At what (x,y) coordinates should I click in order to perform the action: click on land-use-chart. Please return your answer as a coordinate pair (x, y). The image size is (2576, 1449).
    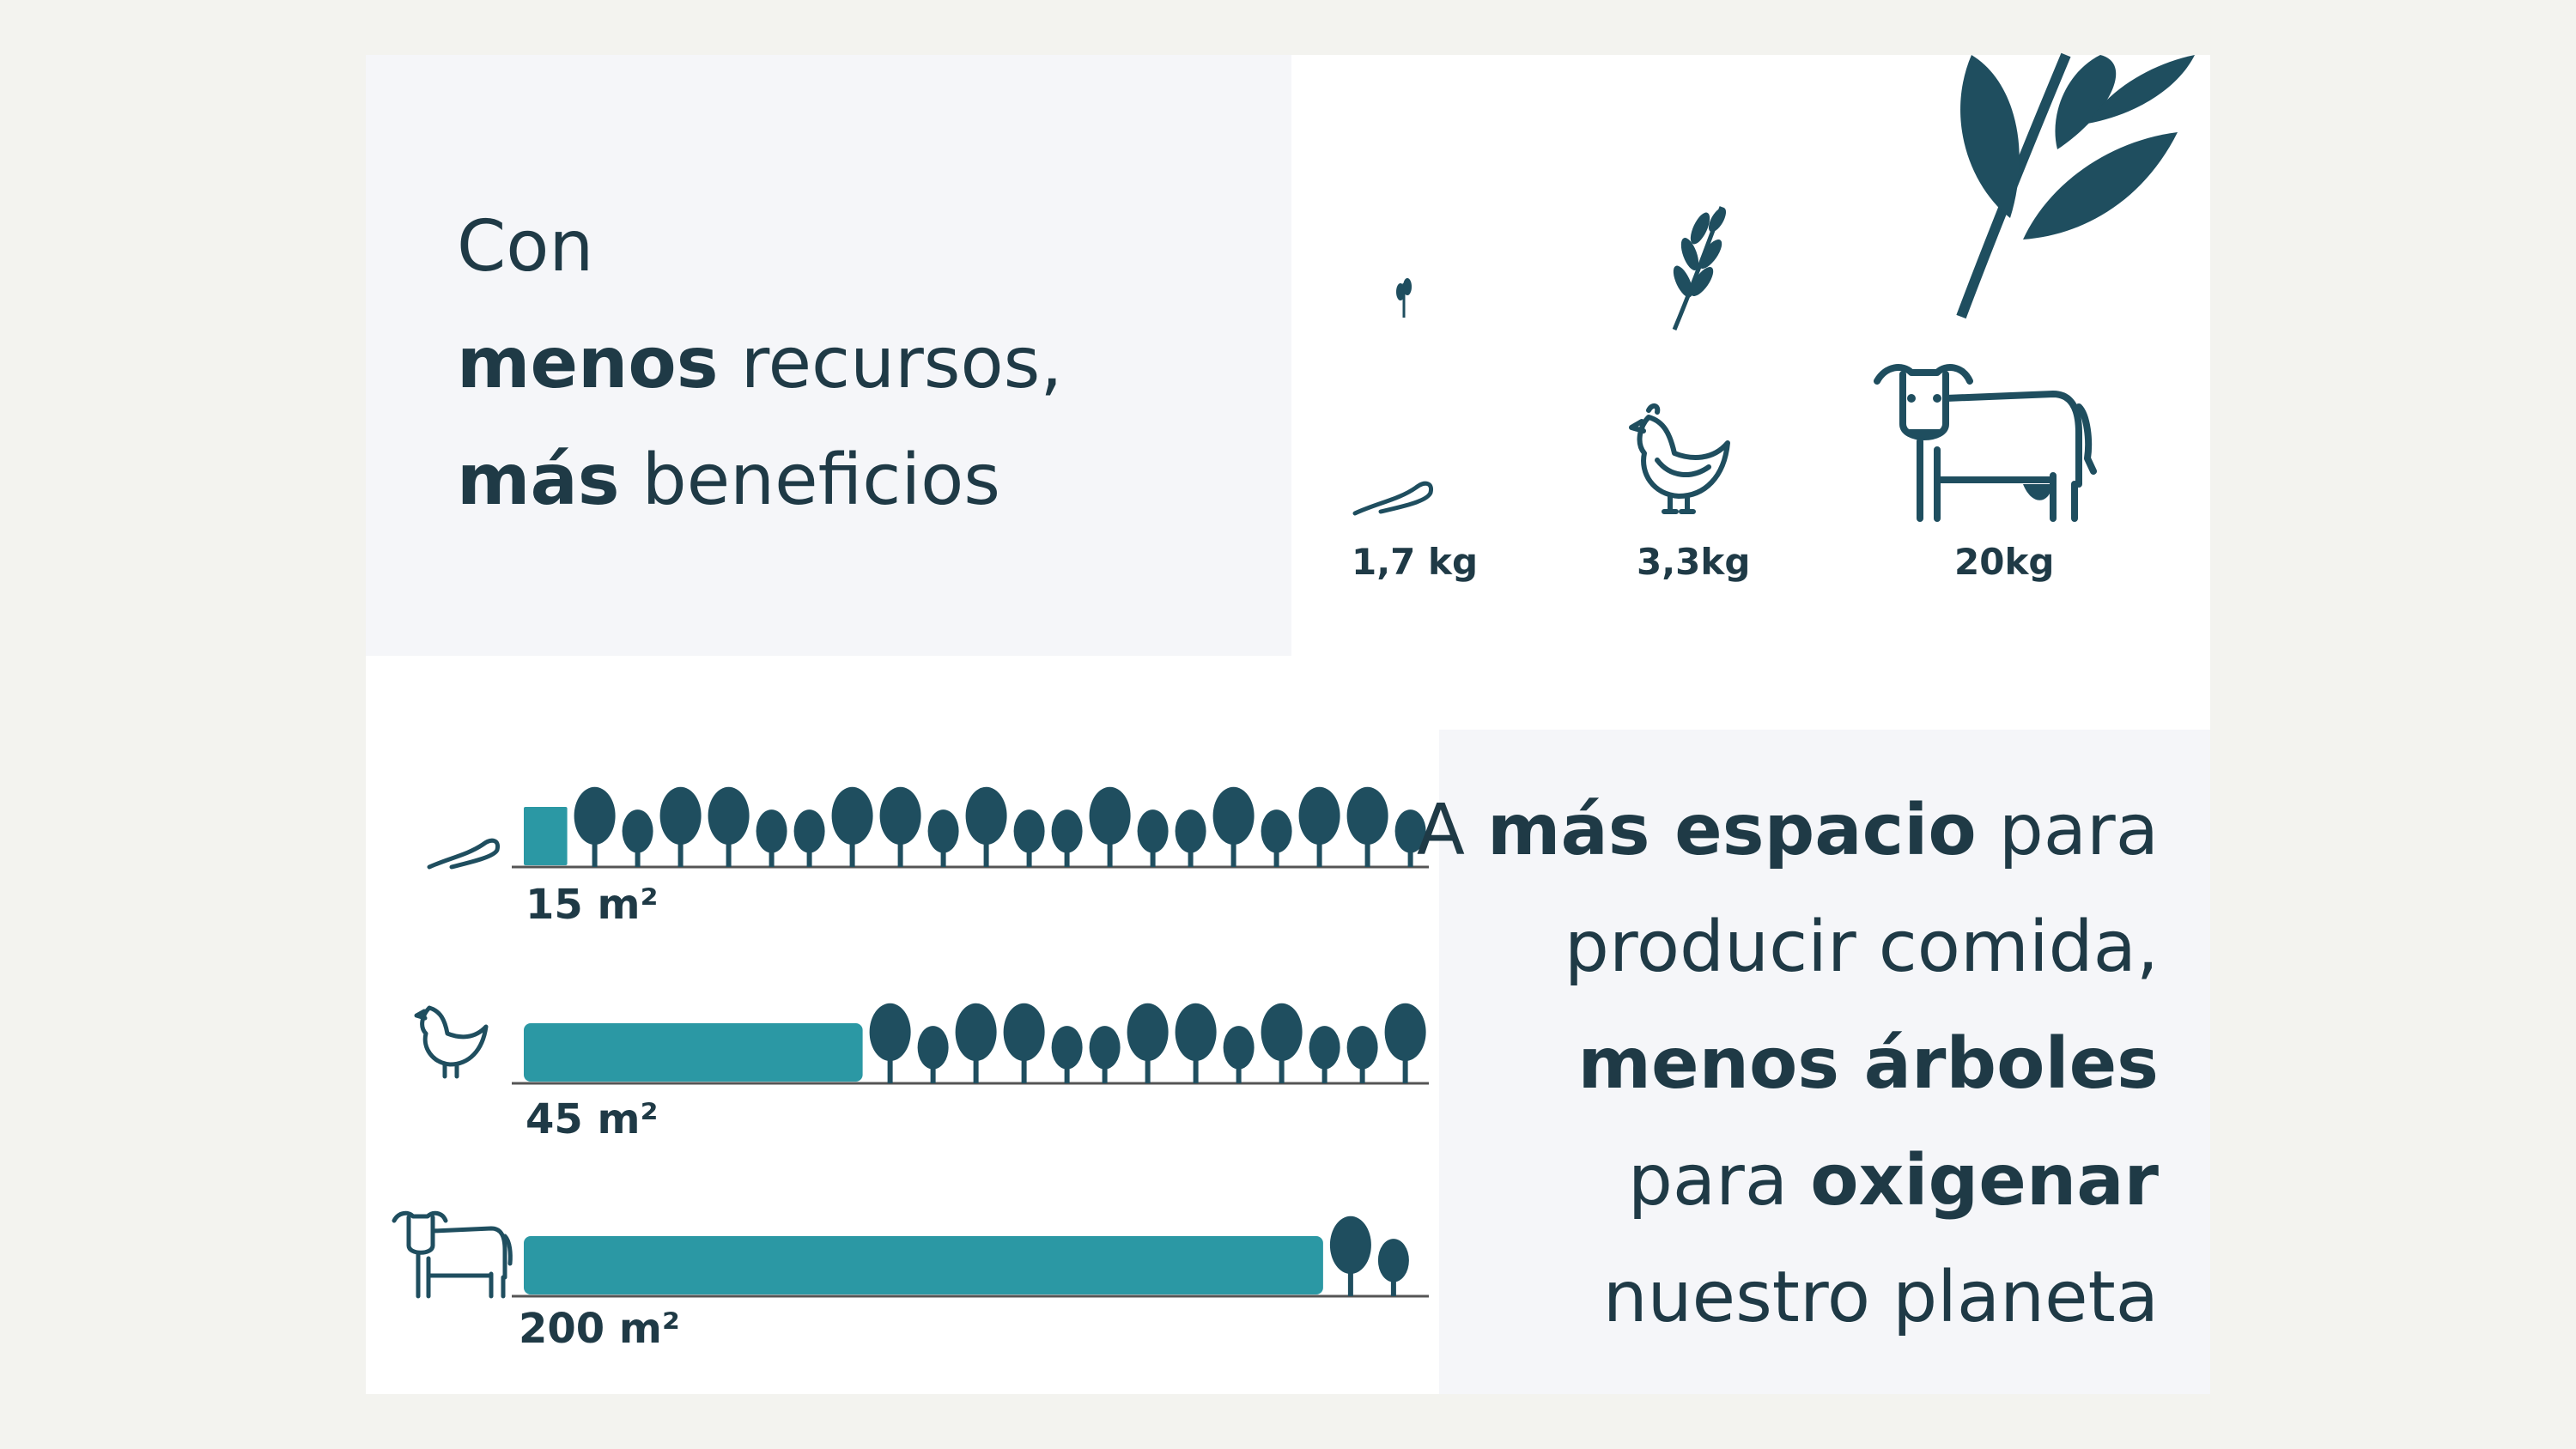
    Looking at the image, I should click on (970, 1042).